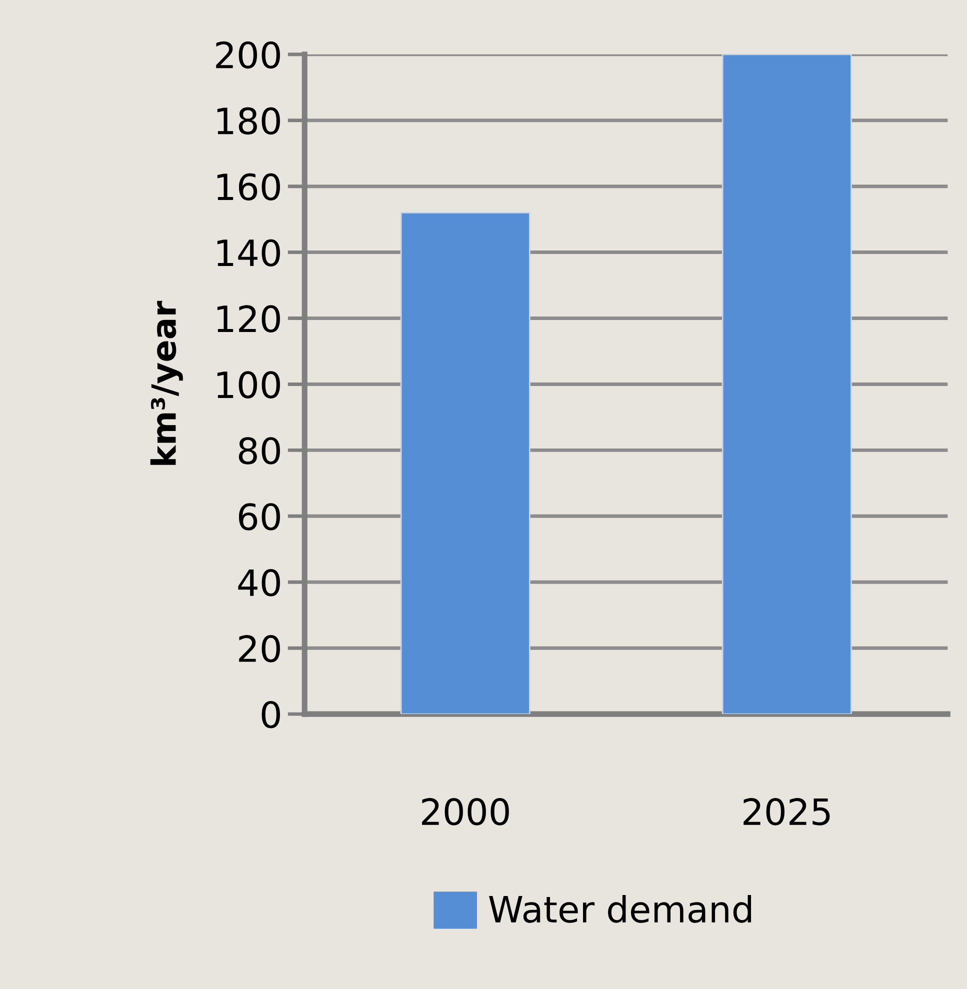 This screenshot has height=989, width=967. What do you see at coordinates (259, 582) in the screenshot?
I see `y-tick-label: 40` at bounding box center [259, 582].